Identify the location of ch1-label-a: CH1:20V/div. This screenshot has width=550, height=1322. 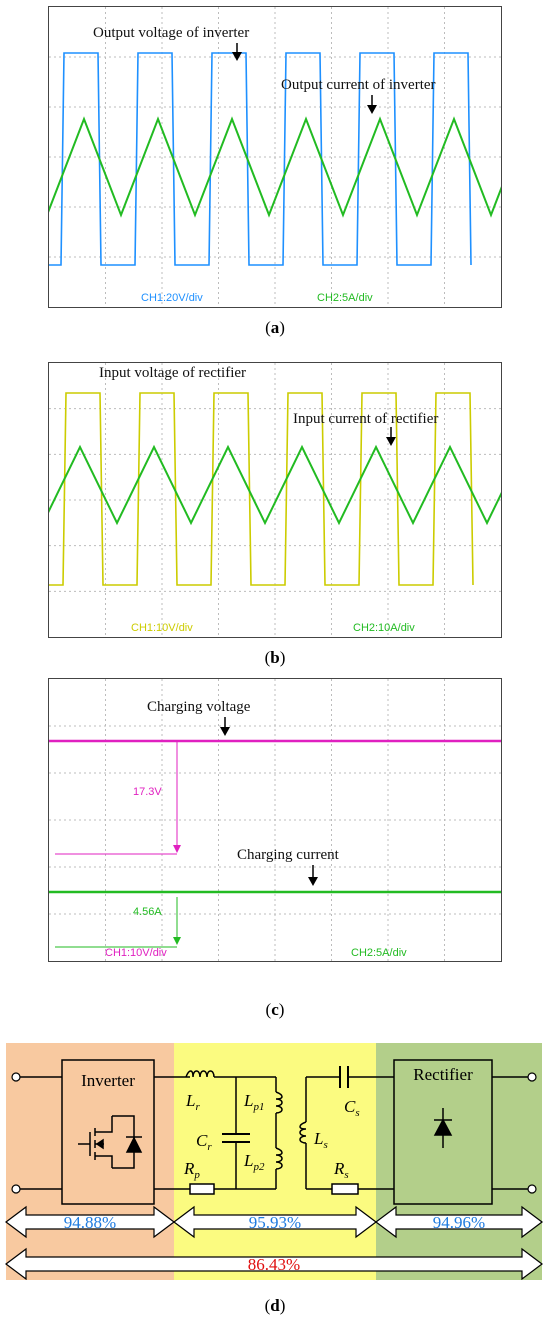
(172, 298).